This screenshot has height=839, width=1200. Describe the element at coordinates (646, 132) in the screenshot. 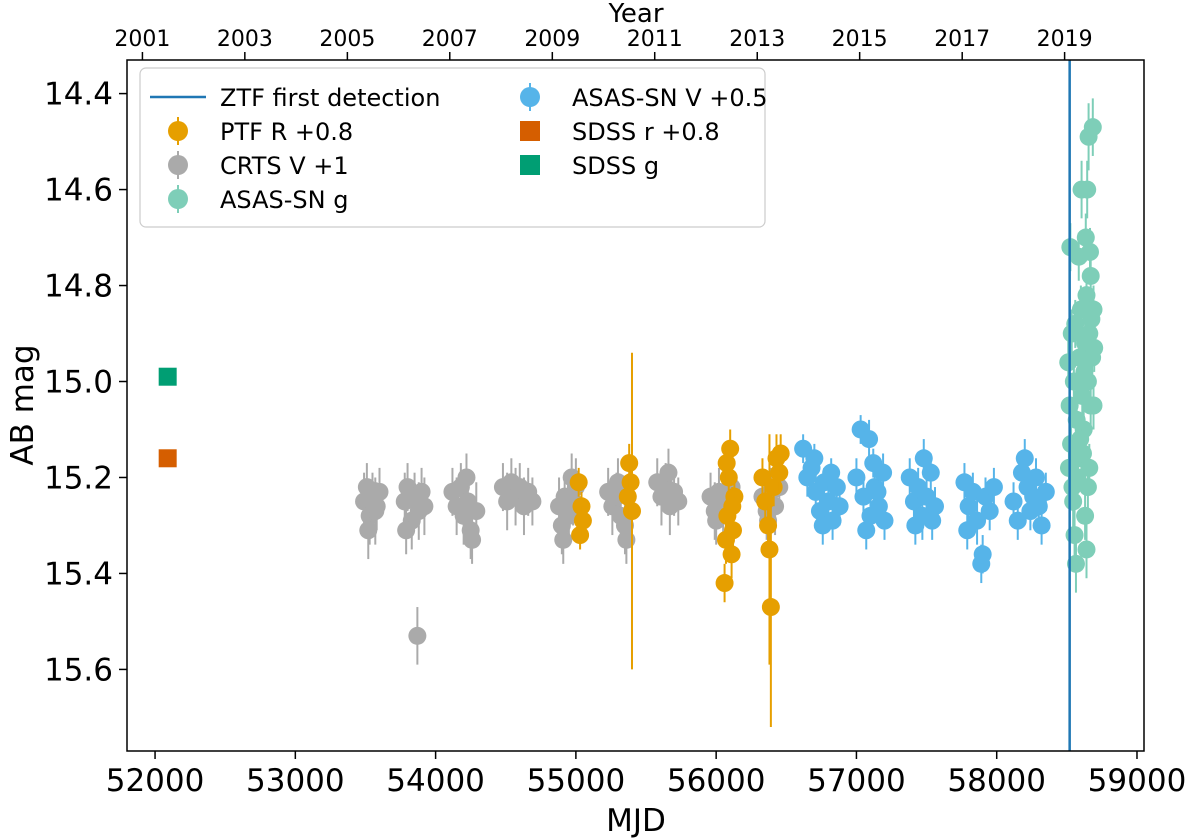

I see `legend-label: SDSS r +0.8` at that location.